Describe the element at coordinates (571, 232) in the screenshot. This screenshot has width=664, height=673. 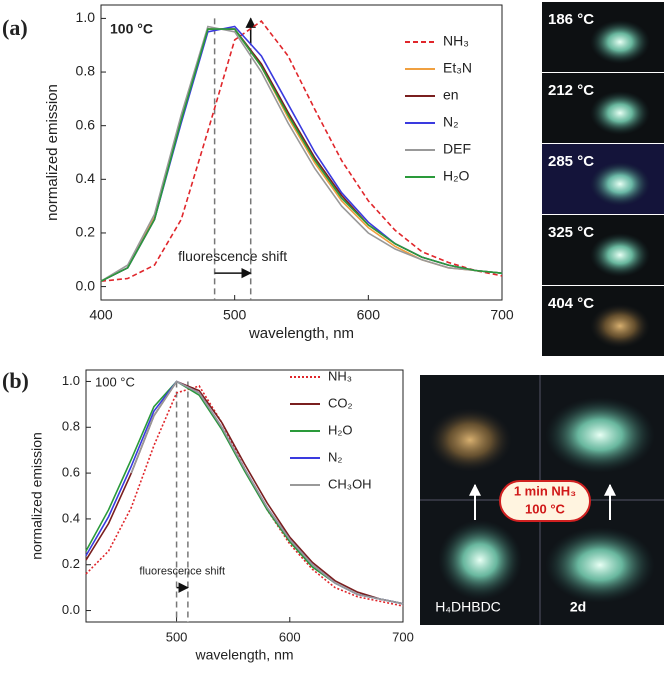
I see `temperature-label: 325 °C` at that location.